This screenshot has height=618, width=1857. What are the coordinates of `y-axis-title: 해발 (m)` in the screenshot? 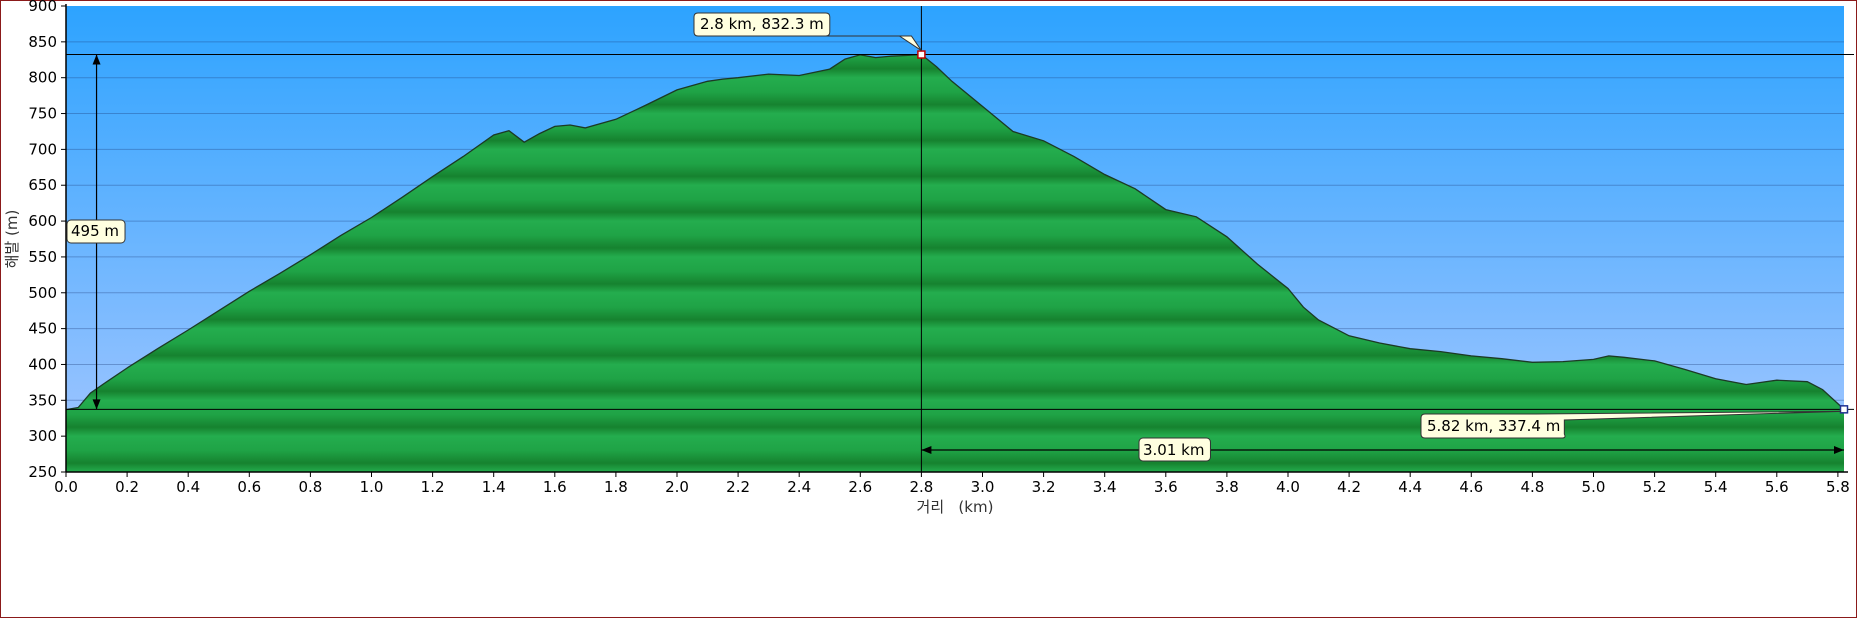 It's located at (12, 239).